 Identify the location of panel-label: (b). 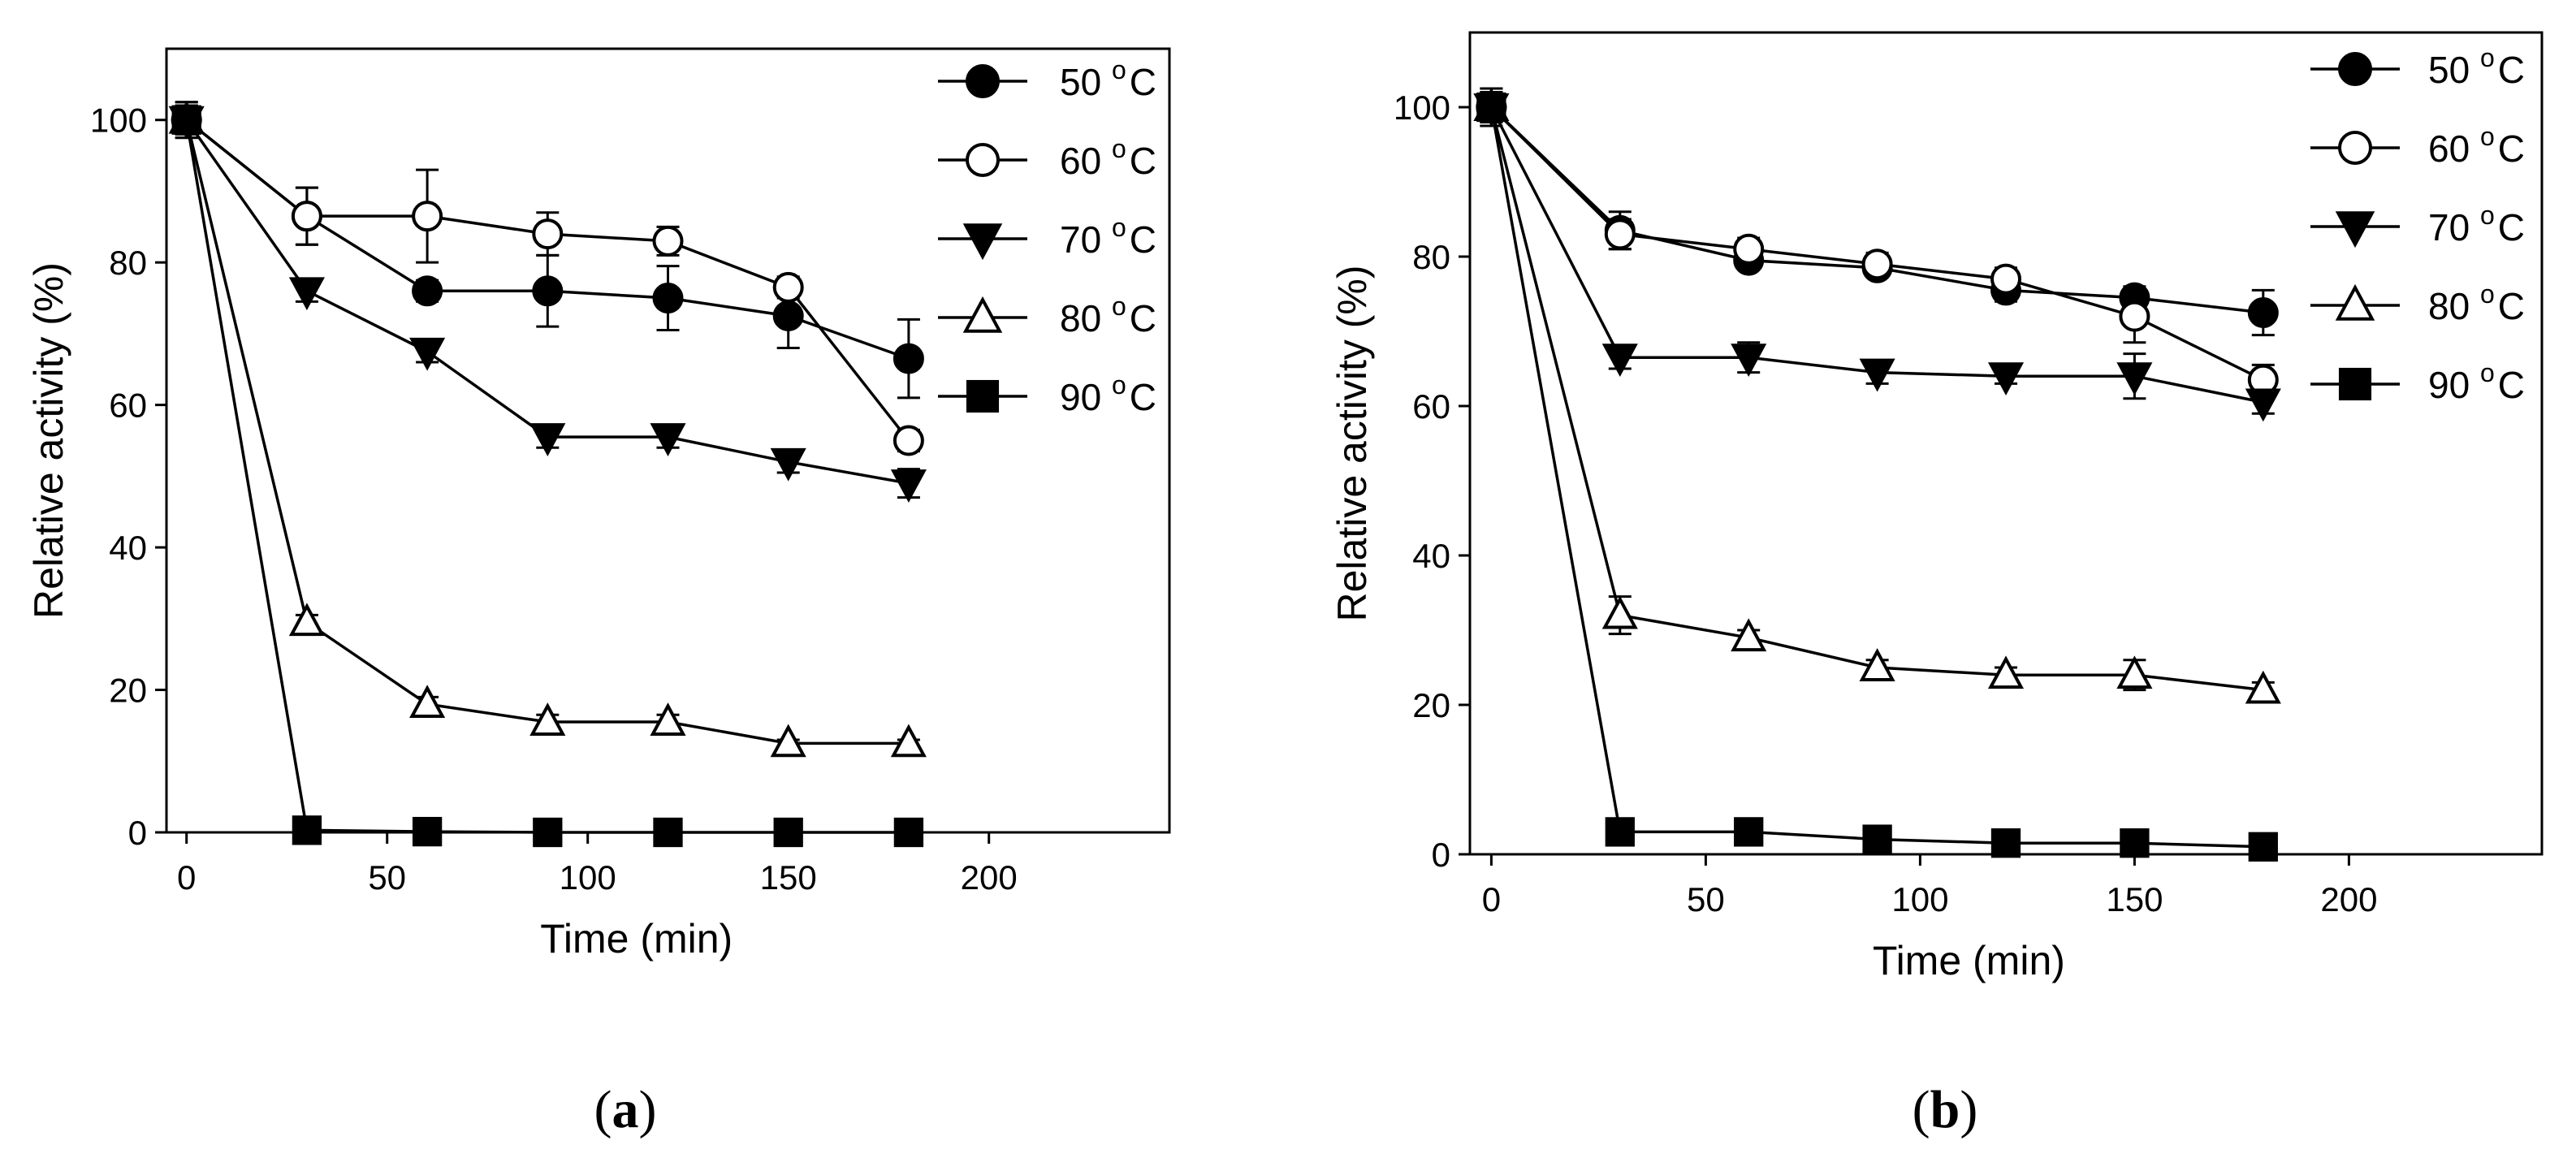
(1946, 1109).